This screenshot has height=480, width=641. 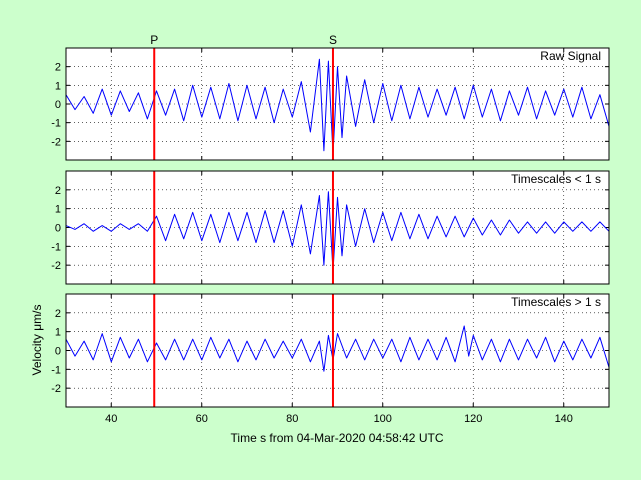 What do you see at coordinates (154, 40) in the screenshot?
I see `phase-marker-label: P` at bounding box center [154, 40].